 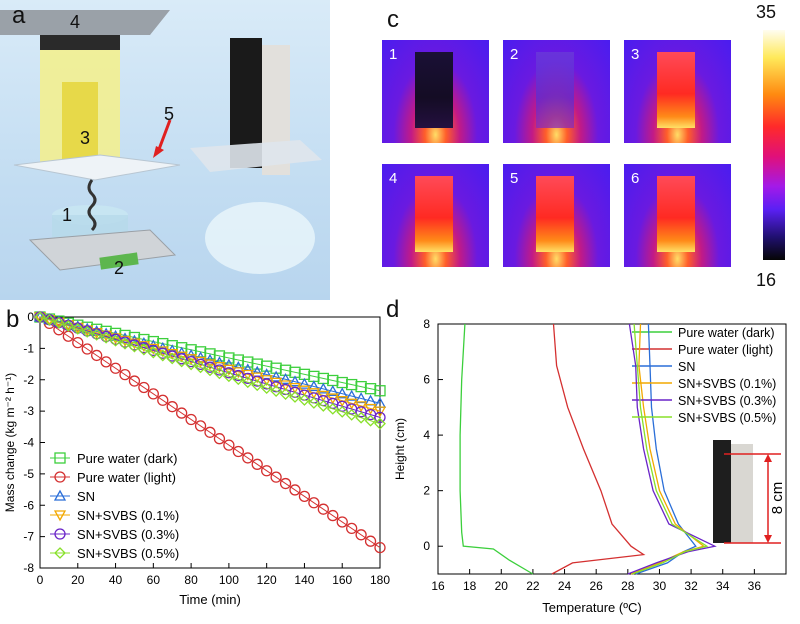 What do you see at coordinates (127, 458) in the screenshot?
I see `legend-label: Pure water (dark)` at bounding box center [127, 458].